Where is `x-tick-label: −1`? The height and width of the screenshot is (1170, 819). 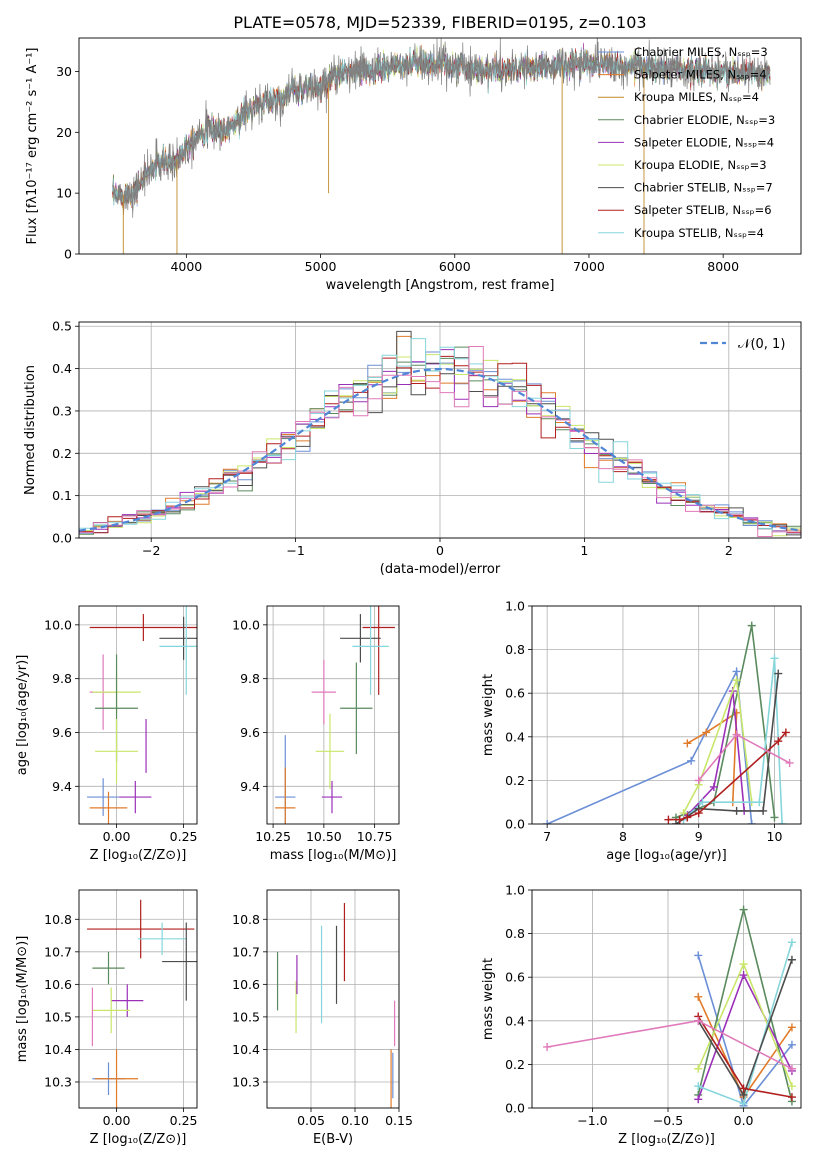
x-tick-label: −1 is located at coordinates (295, 550).